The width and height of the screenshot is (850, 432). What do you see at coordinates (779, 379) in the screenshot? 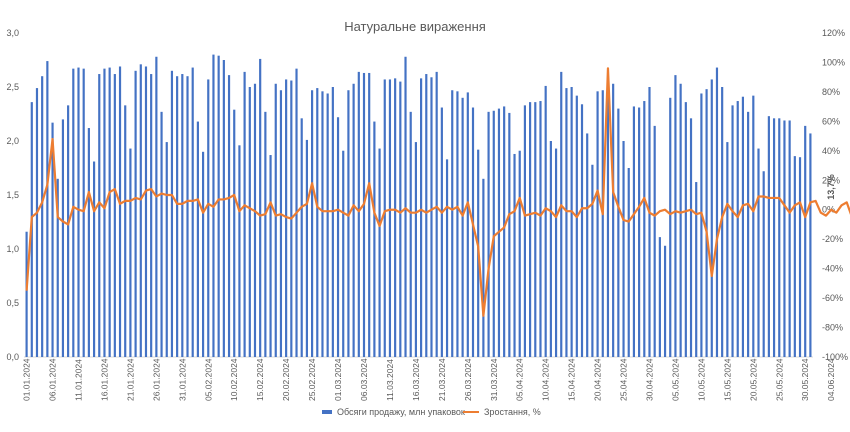
I see `x-tick-label: 25.05.2024` at bounding box center [779, 379].